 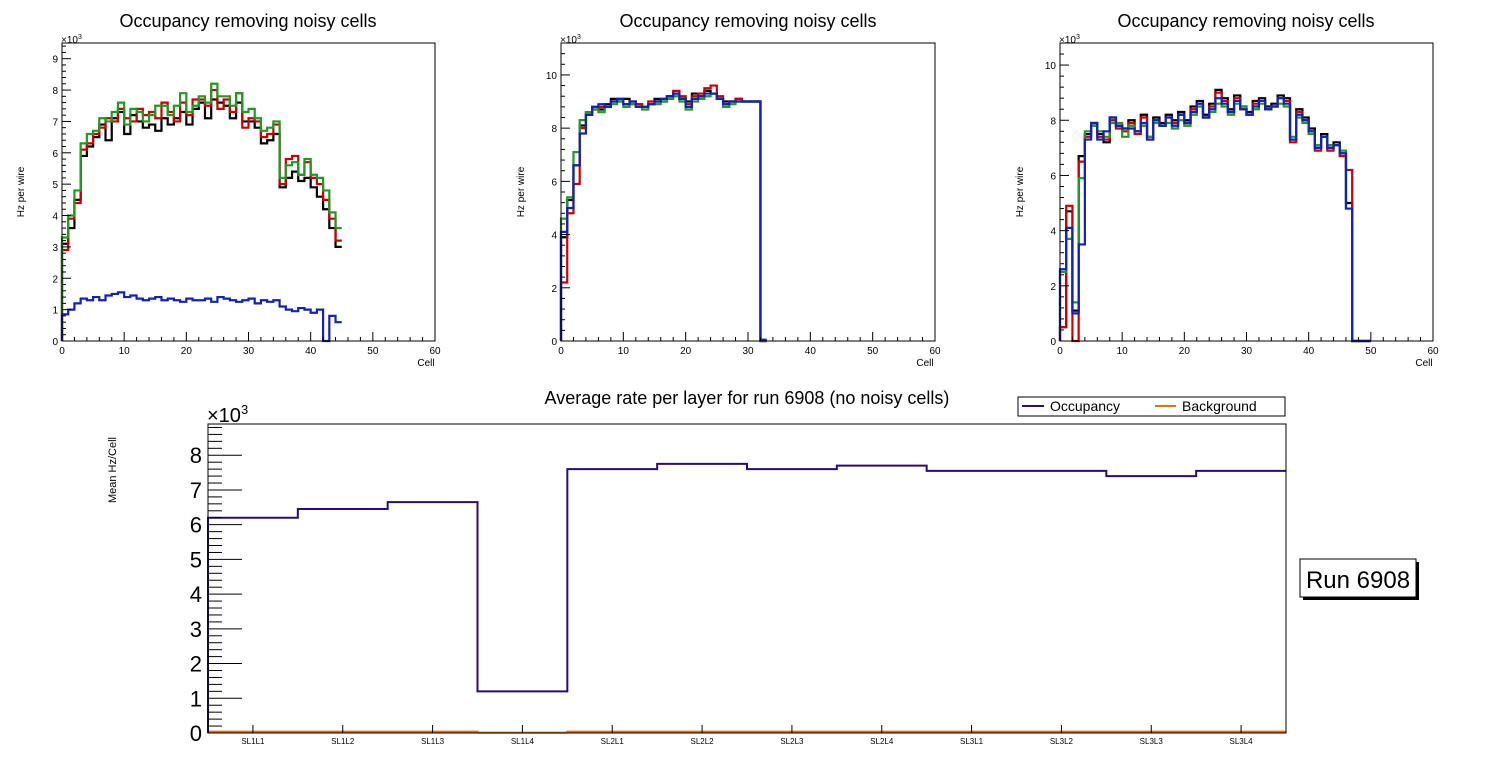 What do you see at coordinates (1085, 406) in the screenshot?
I see `legend-occupancy-label: Occupancy` at bounding box center [1085, 406].